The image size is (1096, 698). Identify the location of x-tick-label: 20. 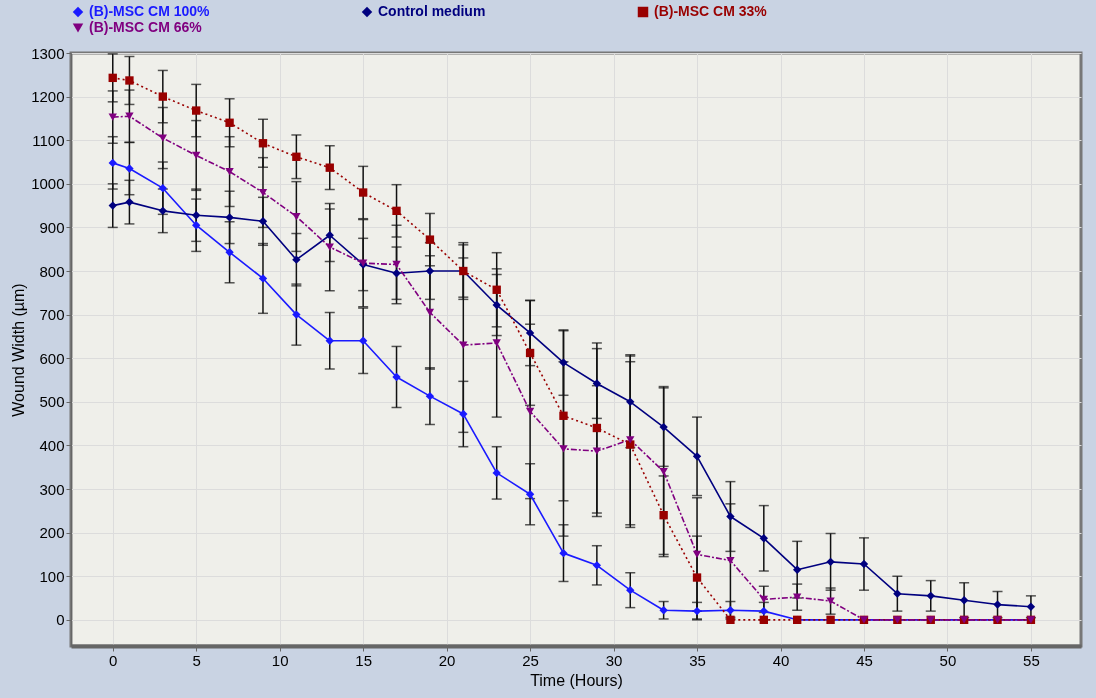
(447, 660).